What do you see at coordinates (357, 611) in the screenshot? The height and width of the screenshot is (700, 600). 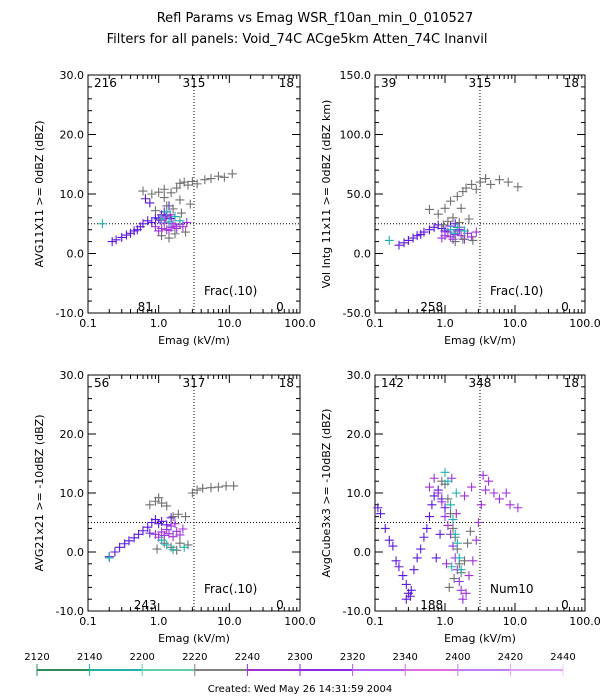 I see `y-tick-label: -10.0` at bounding box center [357, 611].